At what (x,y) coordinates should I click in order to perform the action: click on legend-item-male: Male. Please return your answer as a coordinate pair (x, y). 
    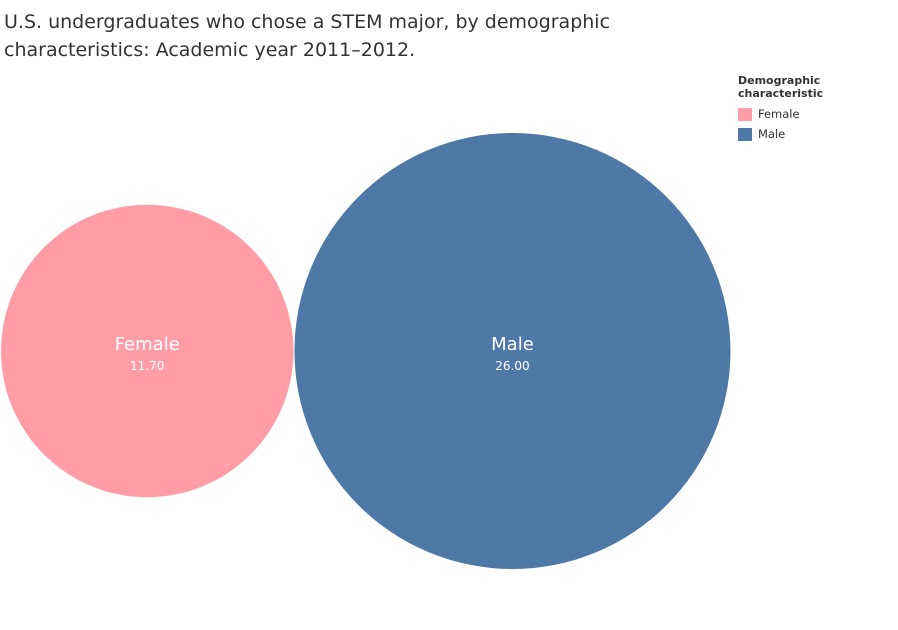
    Looking at the image, I should click on (818, 134).